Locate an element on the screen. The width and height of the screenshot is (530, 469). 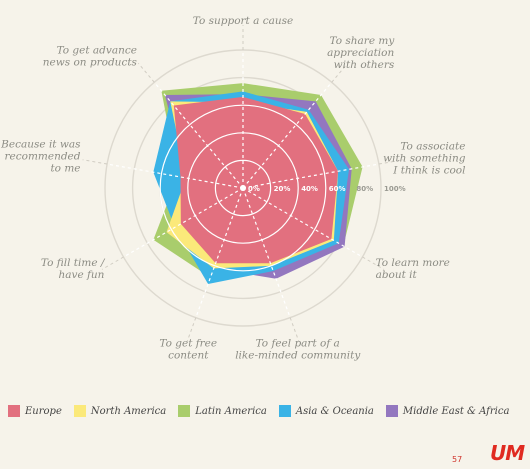
axis-label-line: like-minded community is located at coordinates (298, 355).